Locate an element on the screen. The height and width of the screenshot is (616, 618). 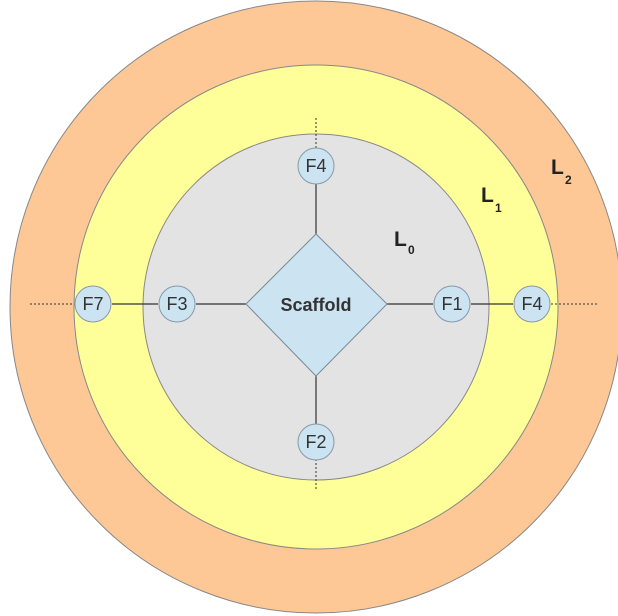
ring-label-l2: L 2 is located at coordinates (561, 171).